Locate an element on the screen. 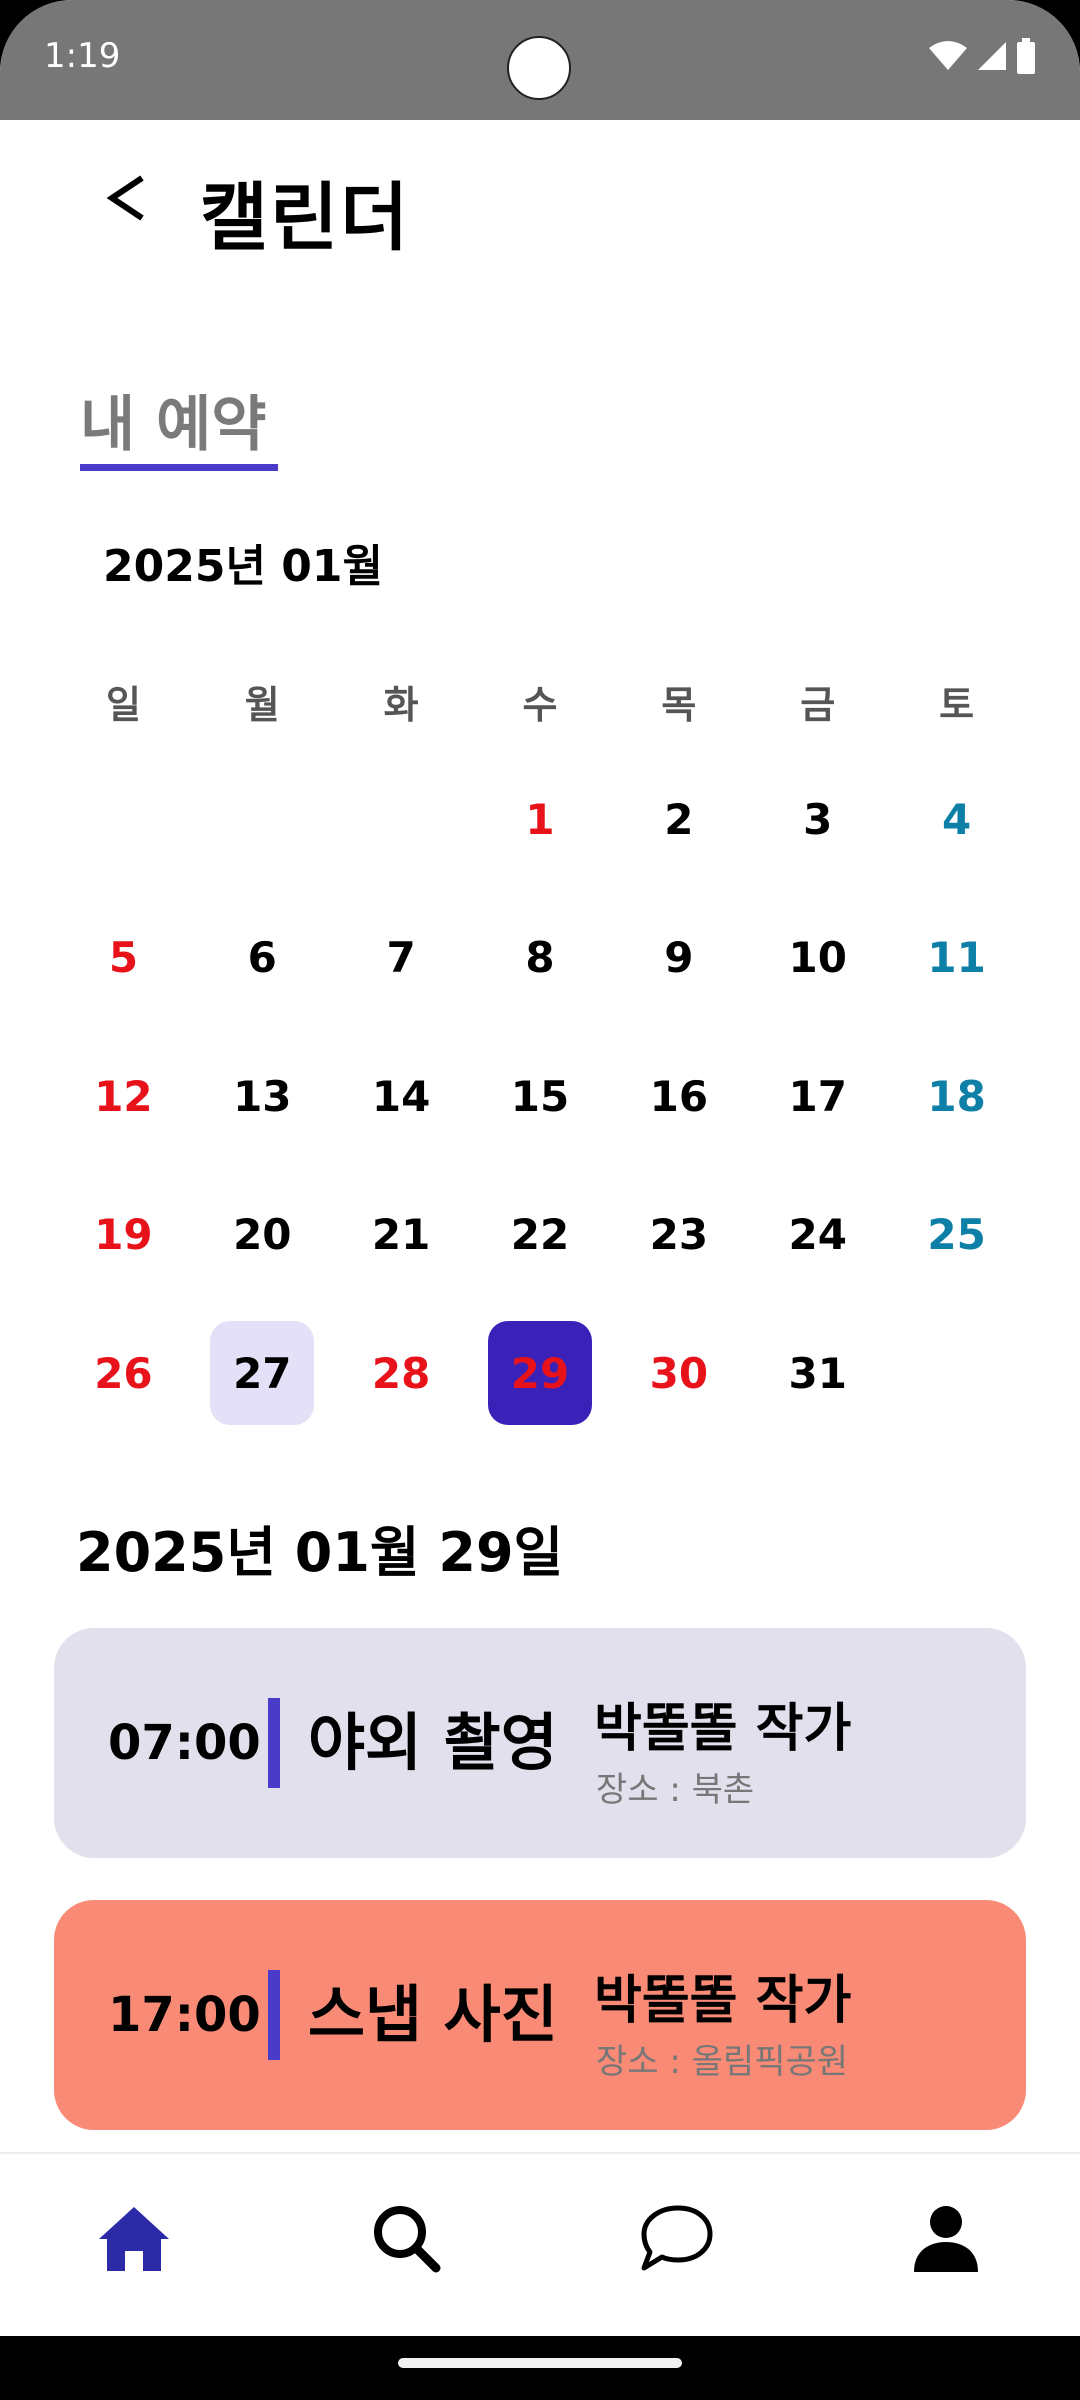  calendar-week-row: 5 6 7 8 9 10 11 is located at coordinates (540, 958).